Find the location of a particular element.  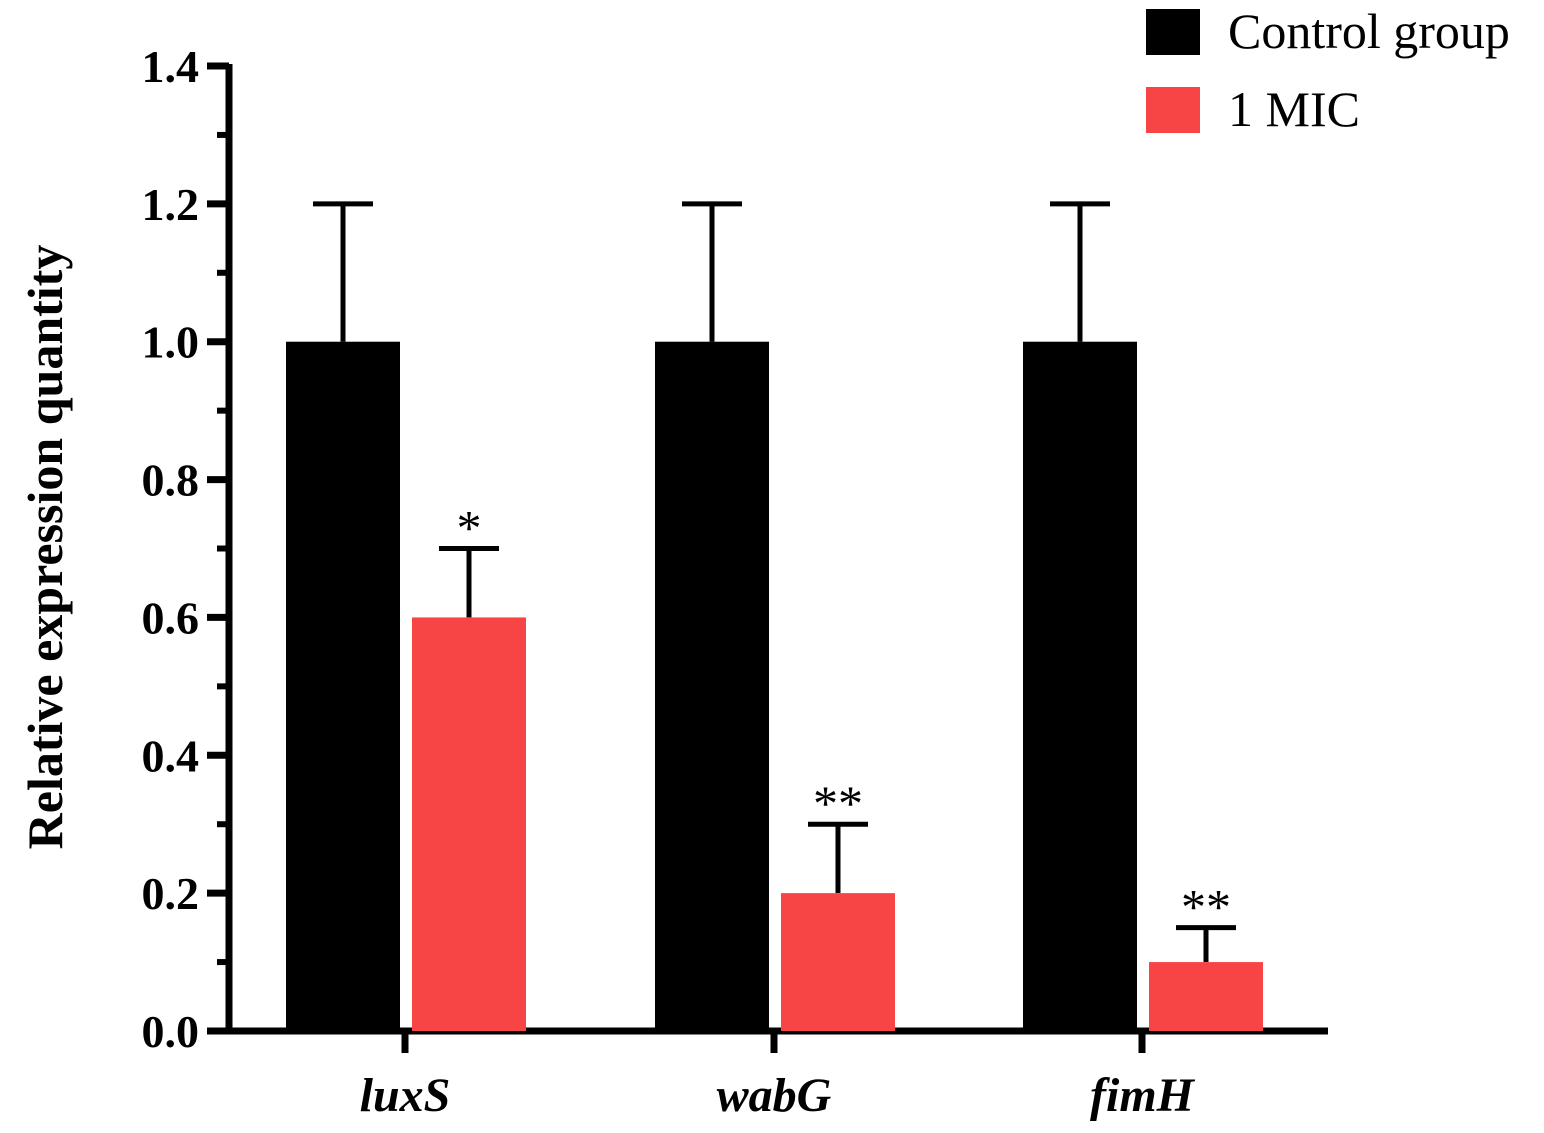

legend-label-1: 1 MIC is located at coordinates (1294, 109).